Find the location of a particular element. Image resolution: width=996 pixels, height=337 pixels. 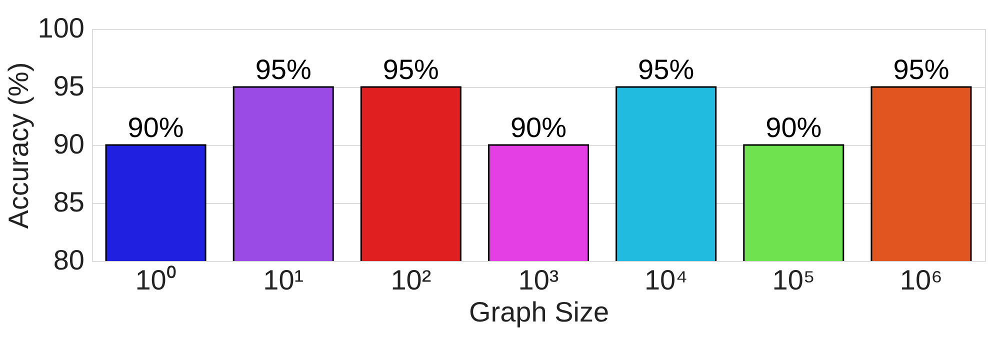

y-tick-label: 85 is located at coordinates (68, 202).